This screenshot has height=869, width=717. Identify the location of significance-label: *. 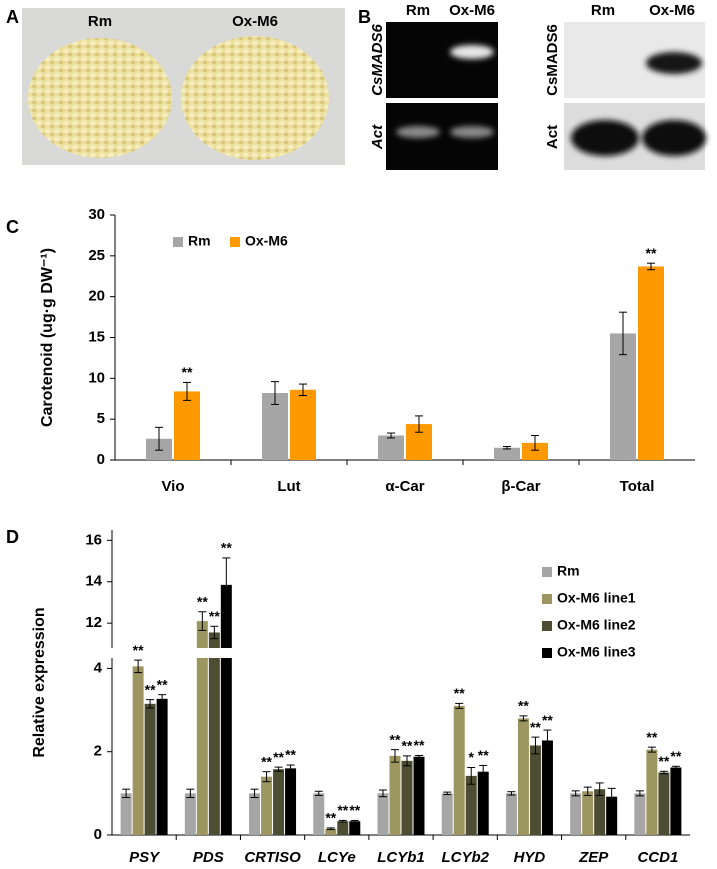
(471, 757).